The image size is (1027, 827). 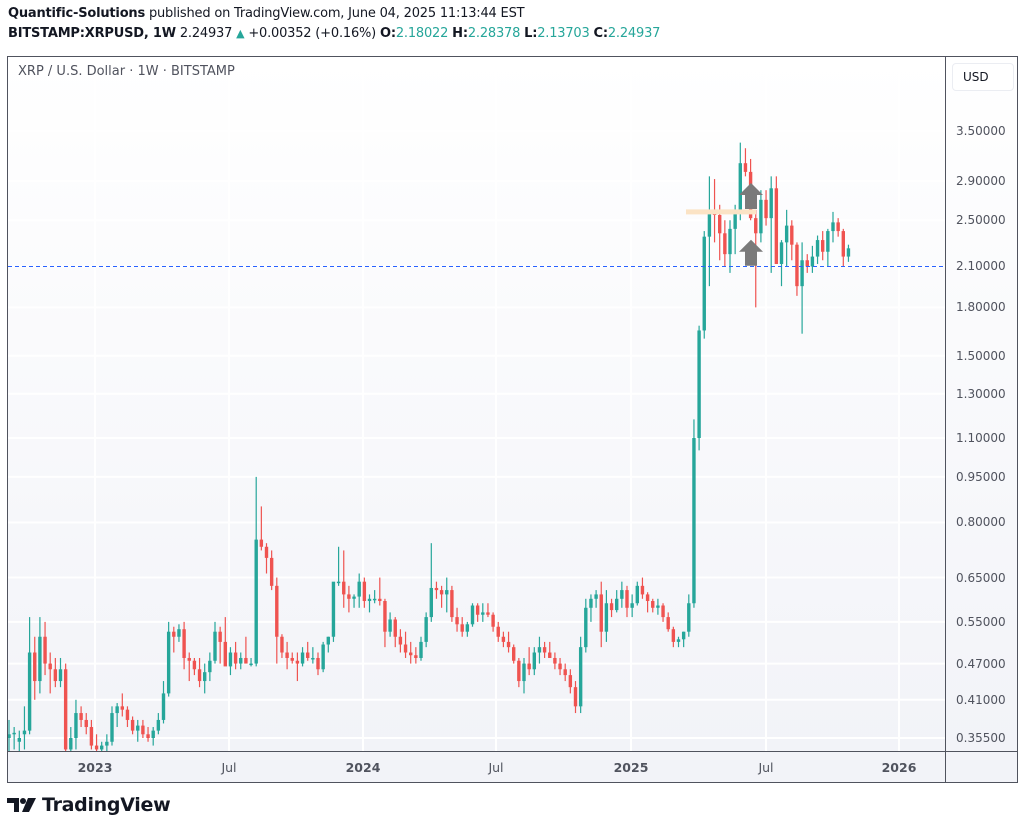 I want to click on low-value: 2.13703, so click(x=563, y=33).